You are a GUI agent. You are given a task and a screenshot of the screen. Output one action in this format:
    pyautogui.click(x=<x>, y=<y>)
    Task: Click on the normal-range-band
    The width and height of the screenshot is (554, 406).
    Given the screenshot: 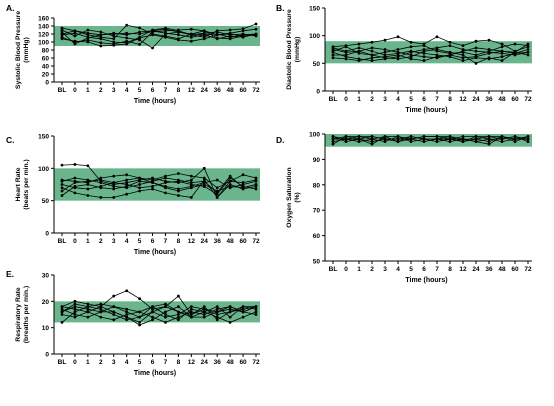 What is the action you would take?
    pyautogui.click(x=157, y=312)
    